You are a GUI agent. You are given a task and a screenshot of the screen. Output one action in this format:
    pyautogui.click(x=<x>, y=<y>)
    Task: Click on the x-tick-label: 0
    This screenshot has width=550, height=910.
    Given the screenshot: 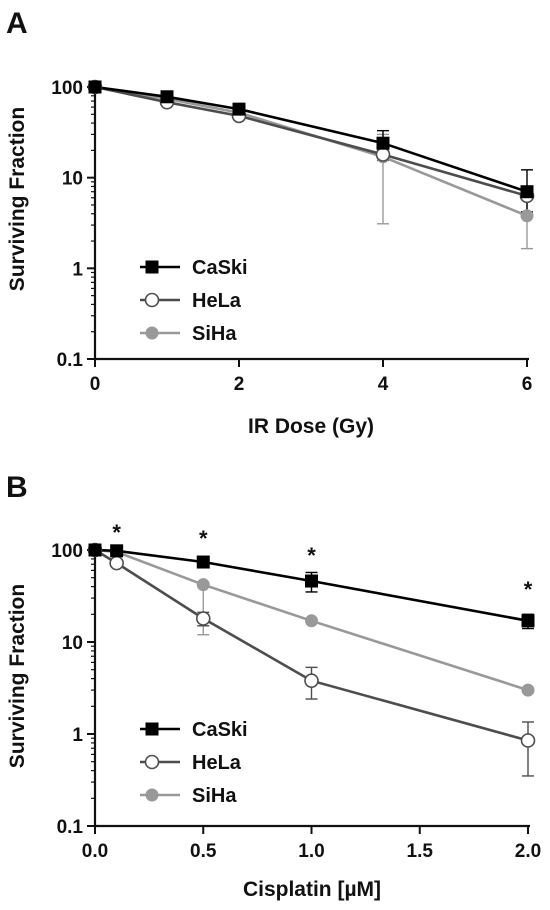 What is the action you would take?
    pyautogui.click(x=95, y=384)
    